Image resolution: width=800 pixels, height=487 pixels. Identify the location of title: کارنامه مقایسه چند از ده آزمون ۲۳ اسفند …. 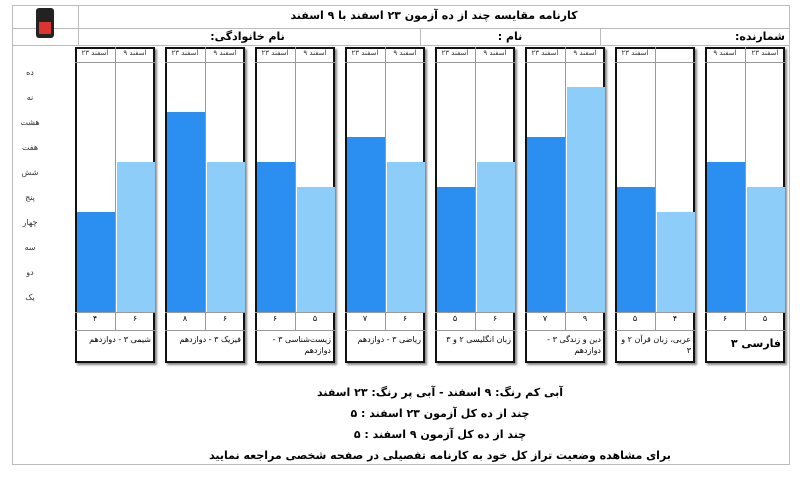
(434, 15).